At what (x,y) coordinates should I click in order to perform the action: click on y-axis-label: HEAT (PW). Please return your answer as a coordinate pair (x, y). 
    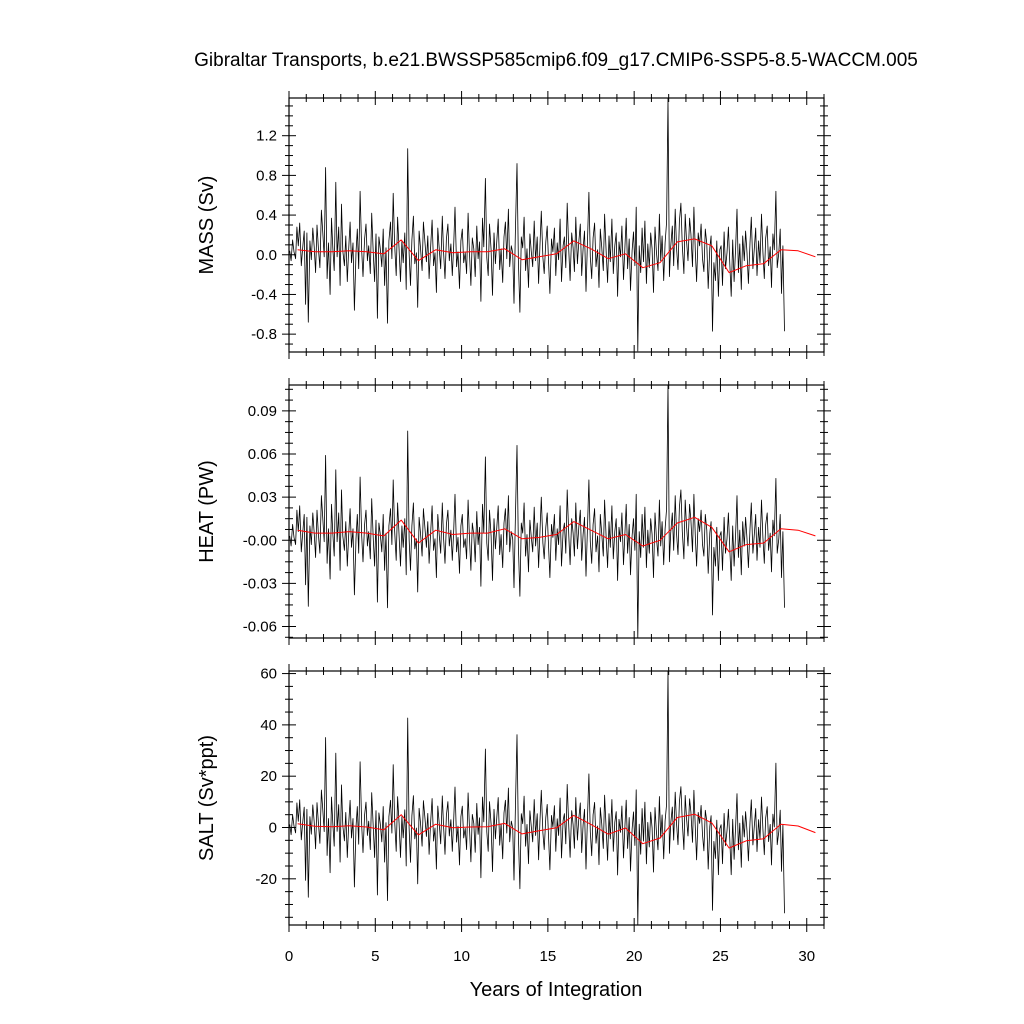
    Looking at the image, I should click on (207, 511).